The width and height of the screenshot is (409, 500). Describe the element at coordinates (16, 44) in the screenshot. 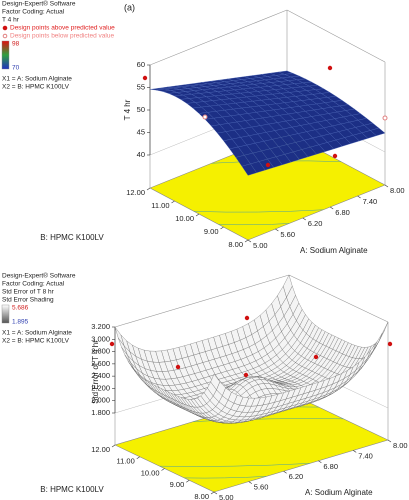

I see `colorbar-max: 98` at that location.